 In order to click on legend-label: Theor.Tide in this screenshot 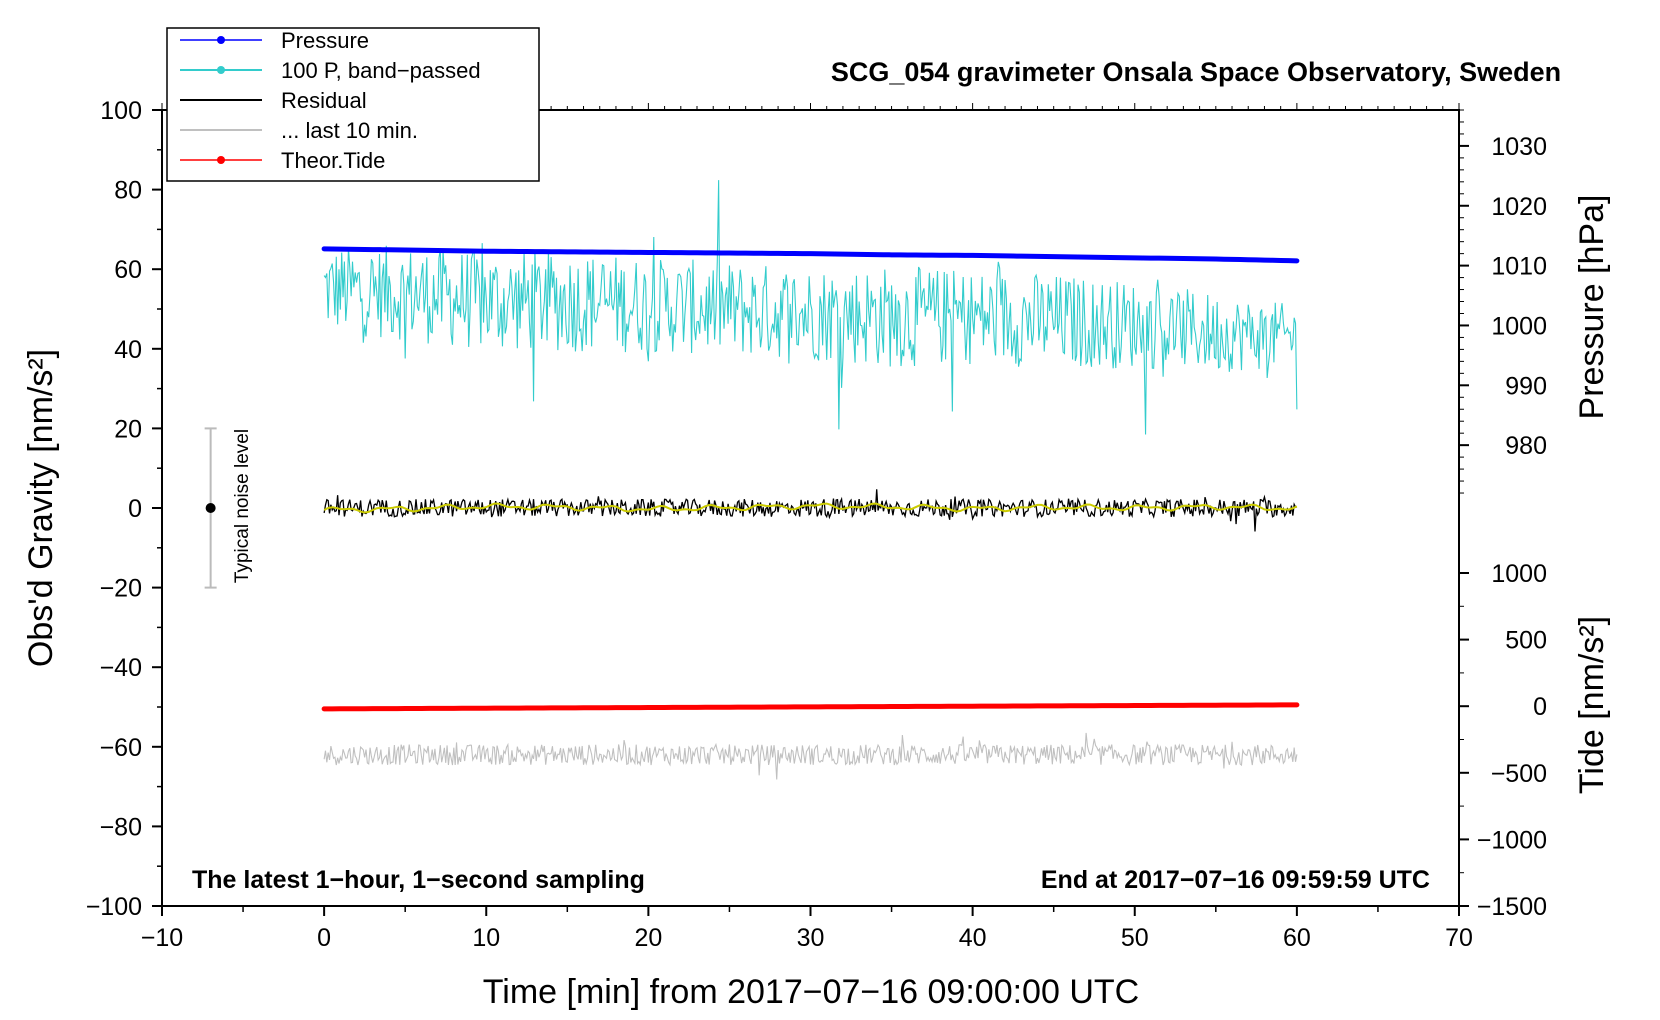, I will do `click(333, 160)`.